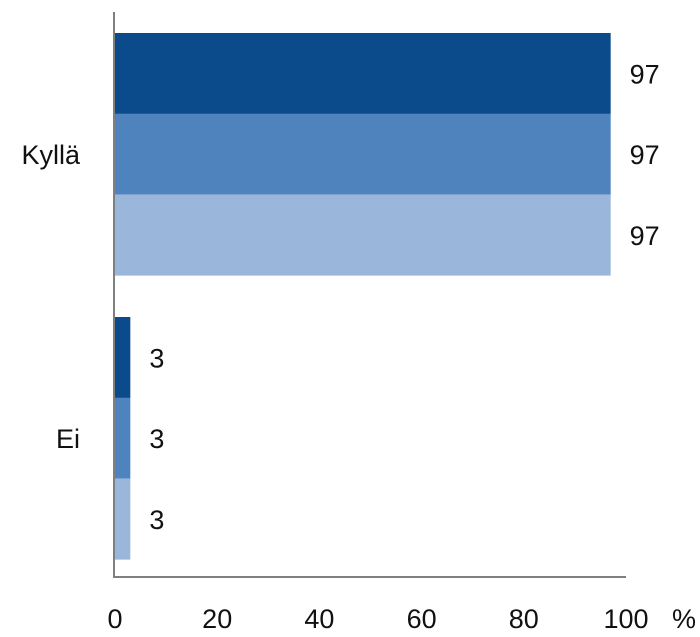 Image resolution: width=700 pixels, height=637 pixels. I want to click on category-label-ei: Ei, so click(68, 439).